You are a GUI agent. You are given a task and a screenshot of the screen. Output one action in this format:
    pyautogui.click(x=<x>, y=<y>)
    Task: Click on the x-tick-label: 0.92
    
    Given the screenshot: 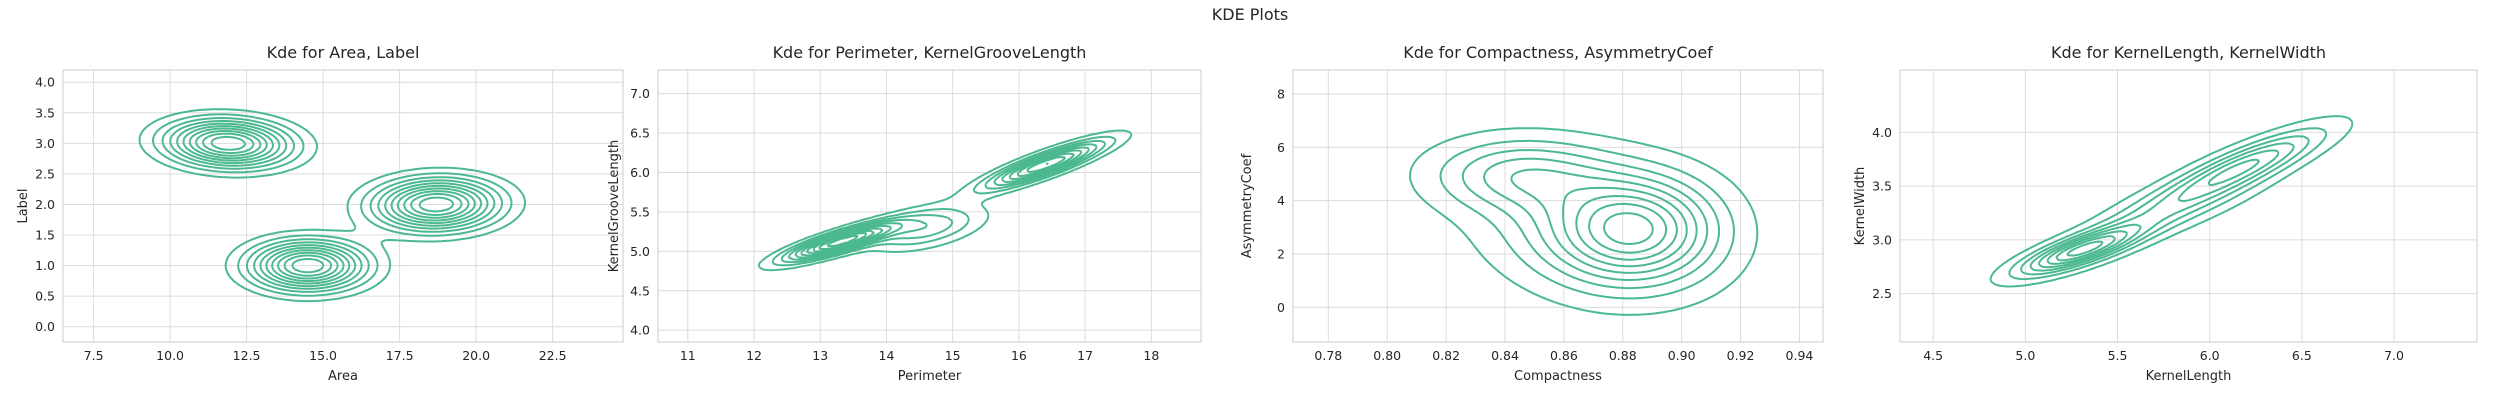 What is the action you would take?
    pyautogui.click(x=1741, y=355)
    